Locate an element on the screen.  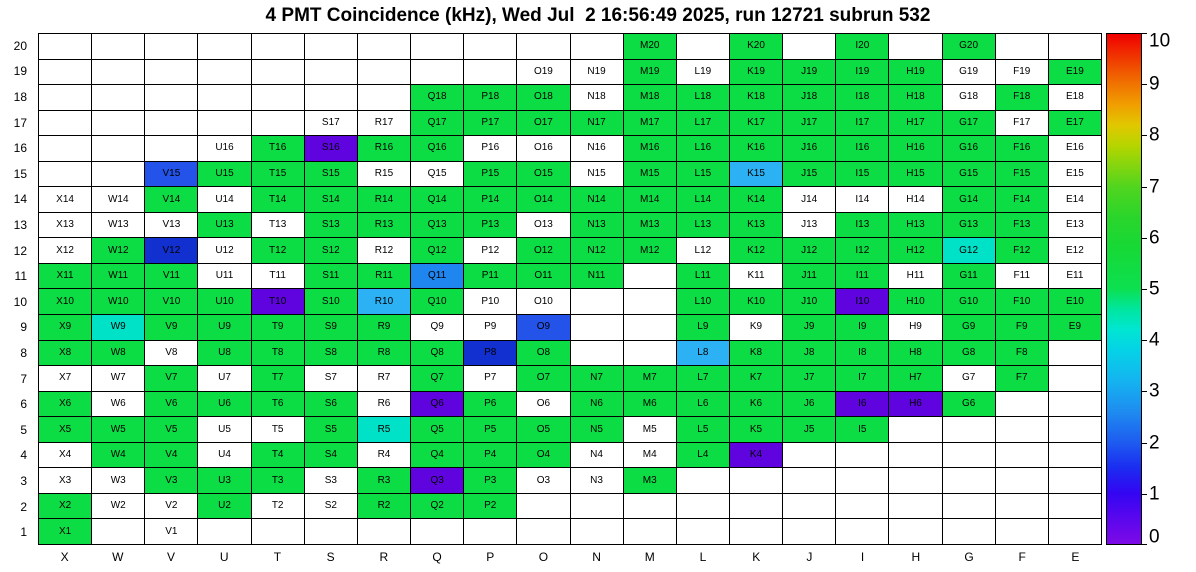
heatmap-cell-T12: T12 is located at coordinates (278, 251).